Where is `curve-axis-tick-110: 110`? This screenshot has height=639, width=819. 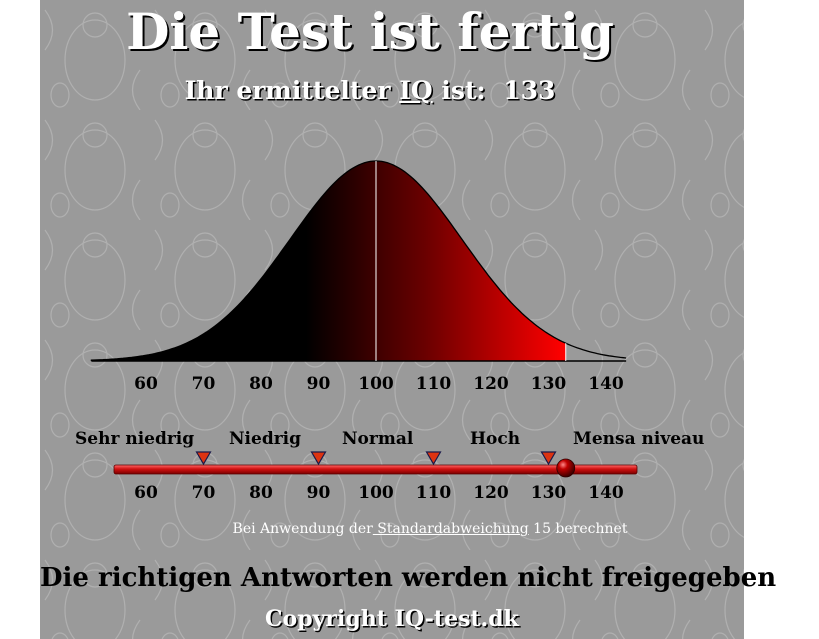 curve-axis-tick-110: 110 is located at coordinates (434, 384).